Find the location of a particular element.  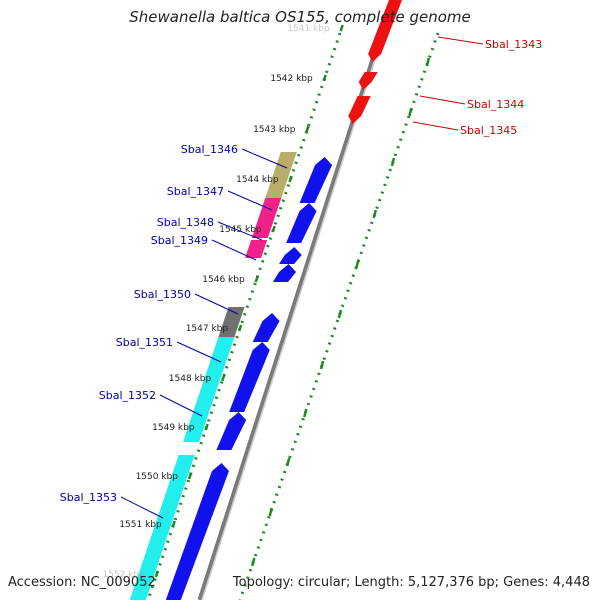

gene-label-sbal_1349: Sbal_1349 is located at coordinates (204, 247).